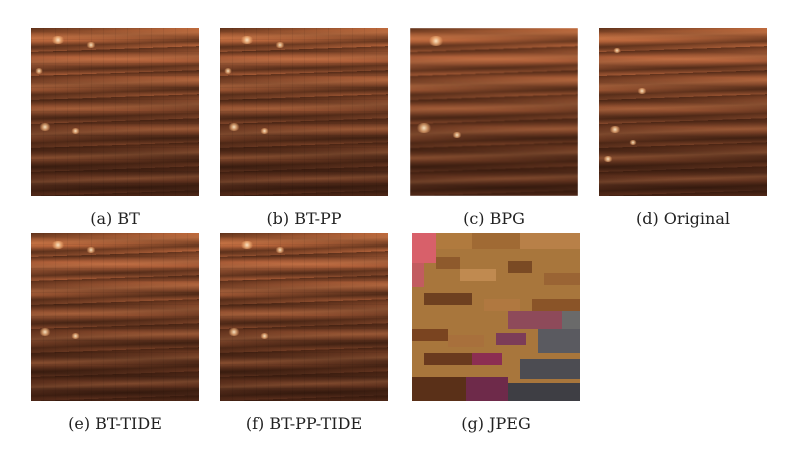 The image size is (800, 459). I want to click on caption-f: (f) BT-PP-TIDE, so click(304, 423).